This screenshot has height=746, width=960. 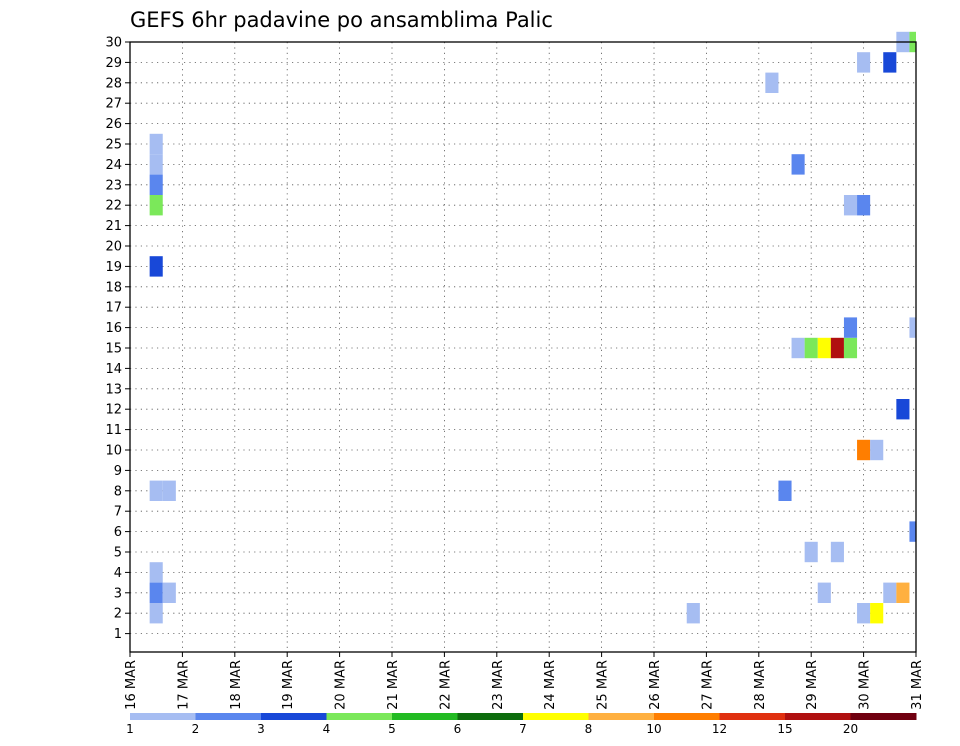 I want to click on y-tick-label: 18, so click(x=113, y=287).